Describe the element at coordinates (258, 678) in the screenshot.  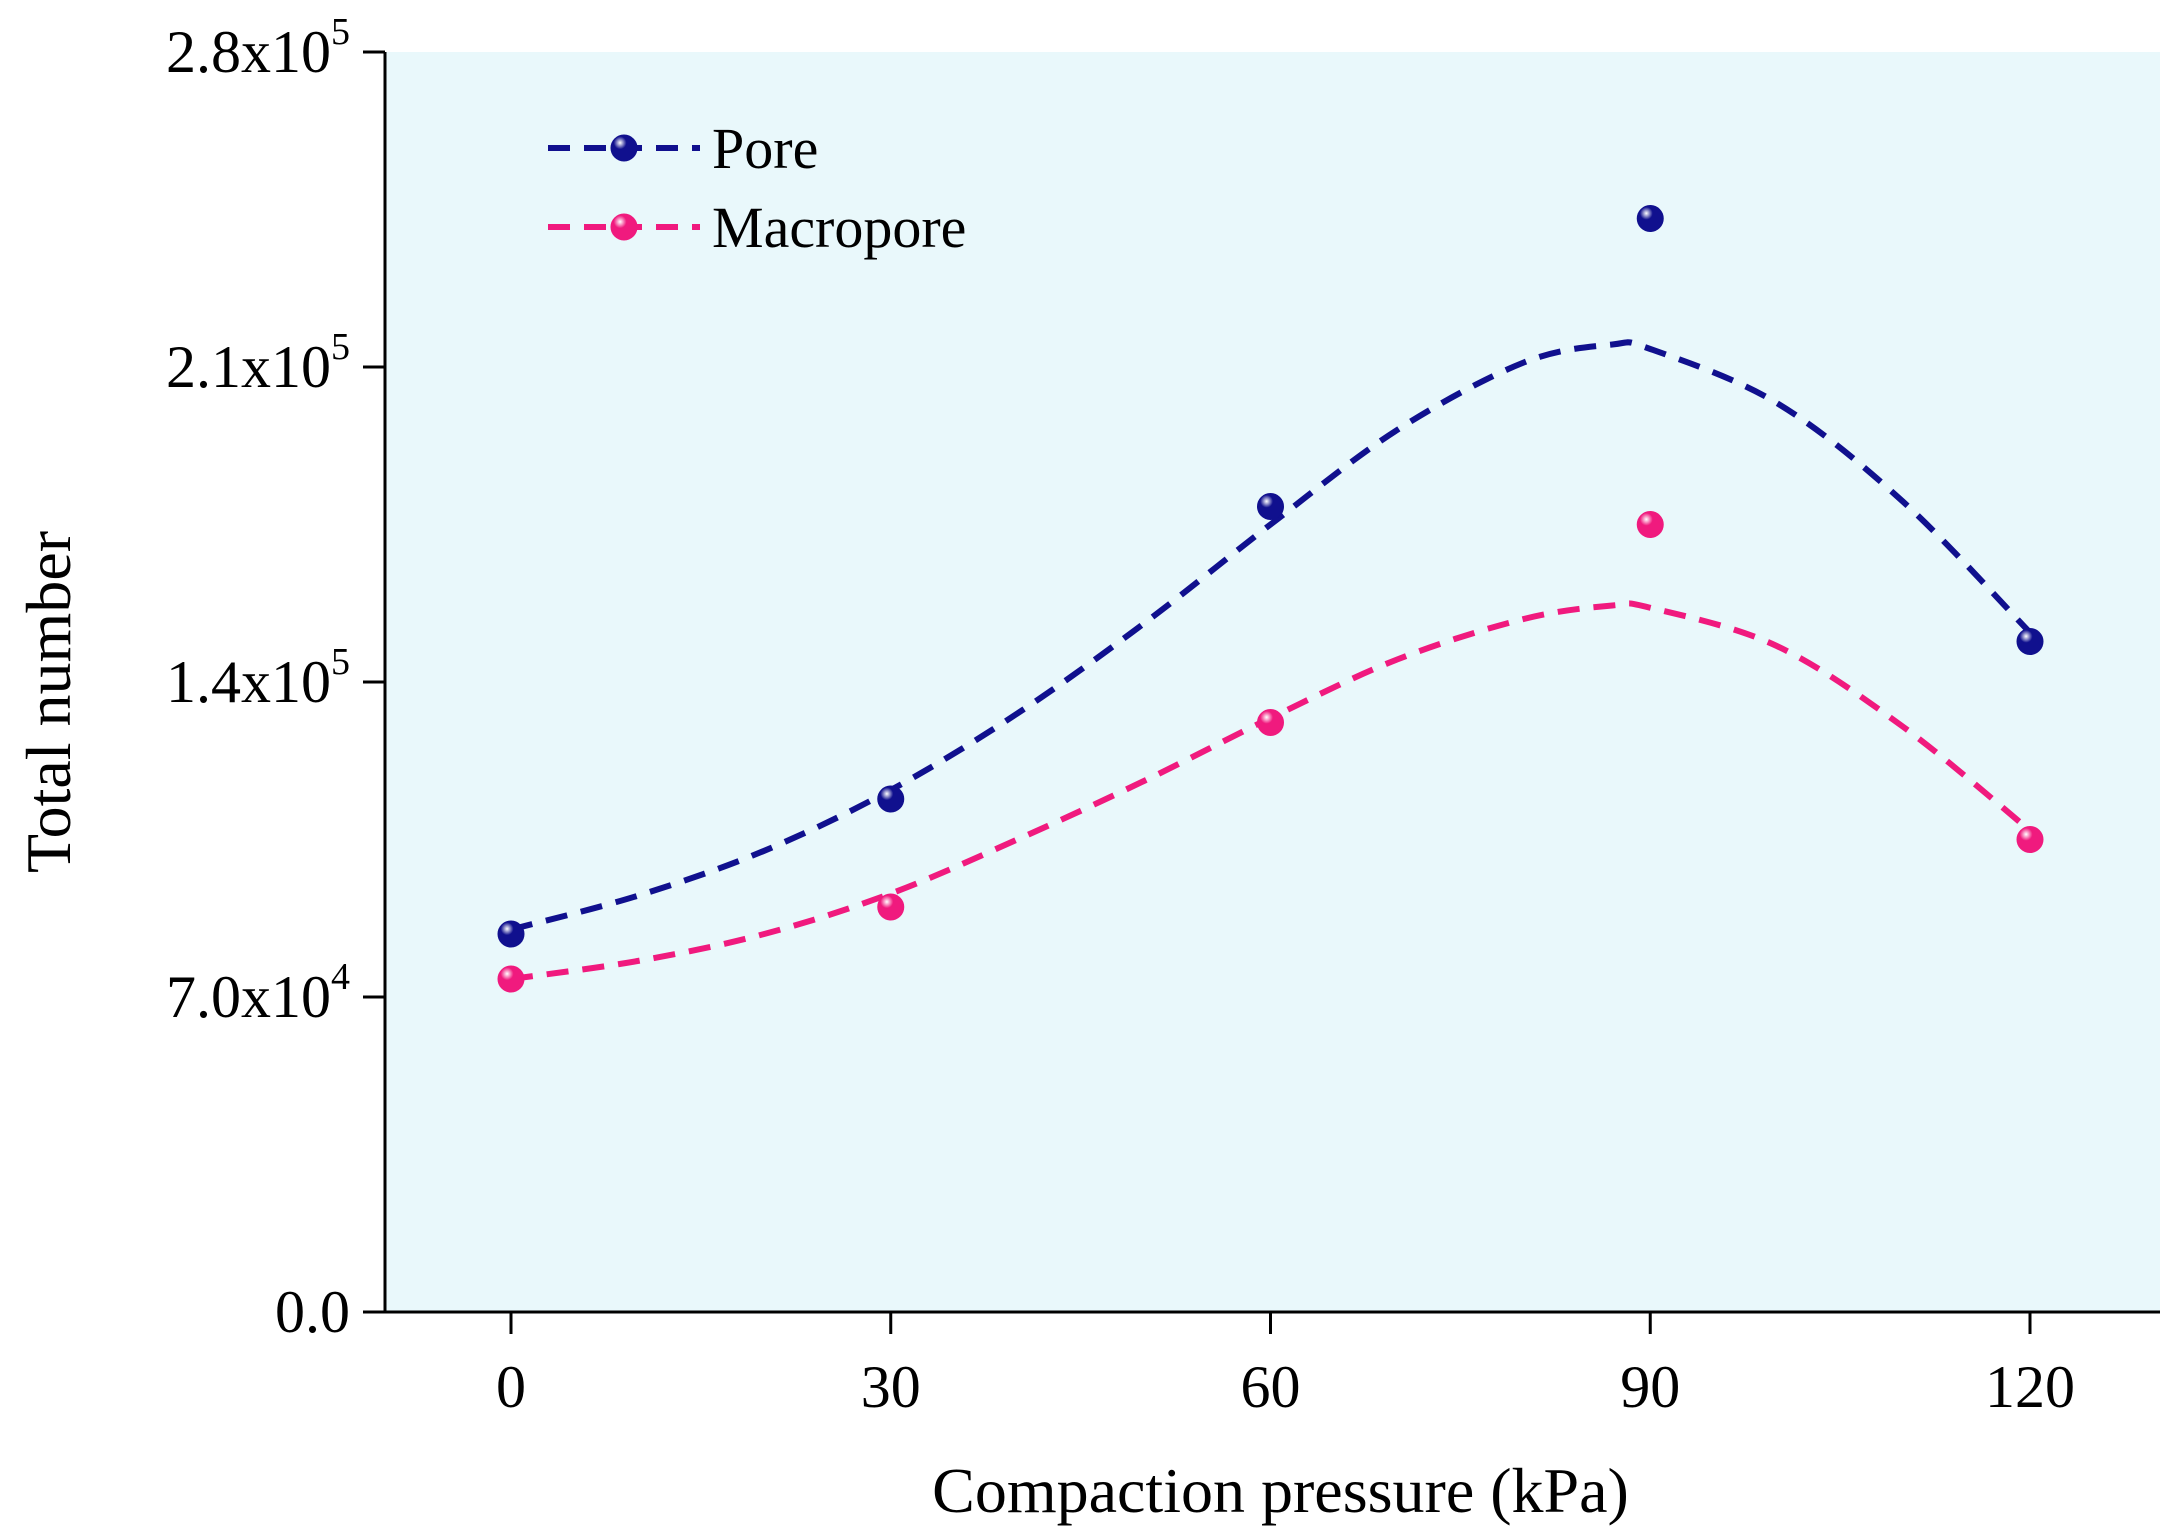
I see `y-tick-label: 1.4x10⁵` at that location.